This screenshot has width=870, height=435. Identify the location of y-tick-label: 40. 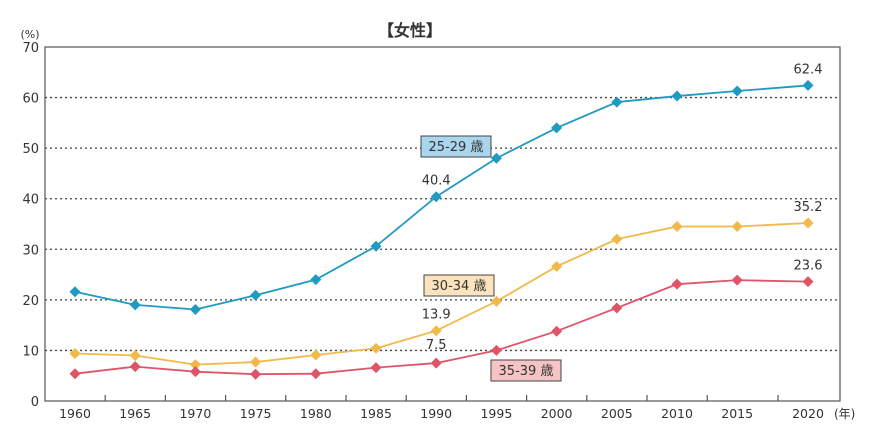
(30, 200).